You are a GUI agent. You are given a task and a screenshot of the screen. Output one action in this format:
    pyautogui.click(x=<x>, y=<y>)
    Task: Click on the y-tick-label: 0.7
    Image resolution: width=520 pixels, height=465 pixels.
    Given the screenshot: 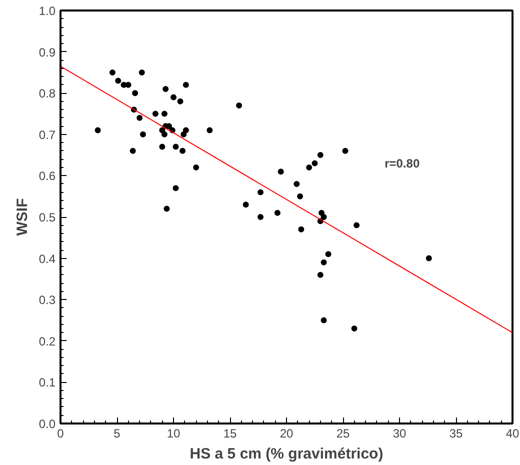 What is the action you would take?
    pyautogui.click(x=47, y=135)
    